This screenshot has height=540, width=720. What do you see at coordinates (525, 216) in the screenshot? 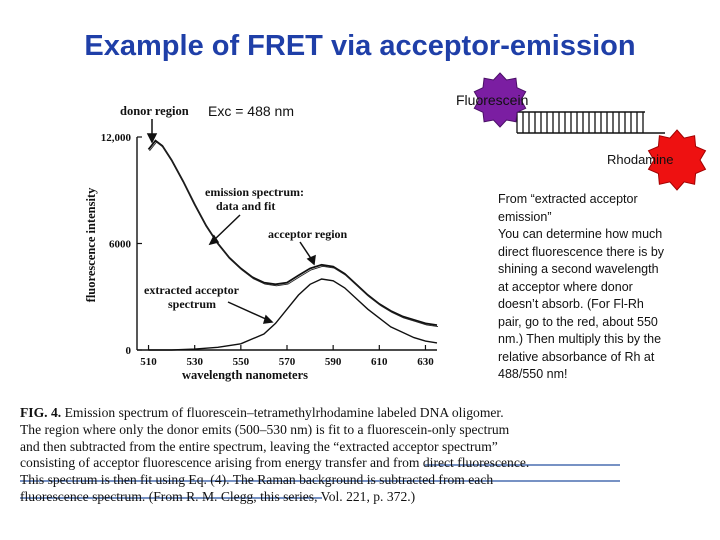
I see `side-note-line-1: emission”` at bounding box center [525, 216].